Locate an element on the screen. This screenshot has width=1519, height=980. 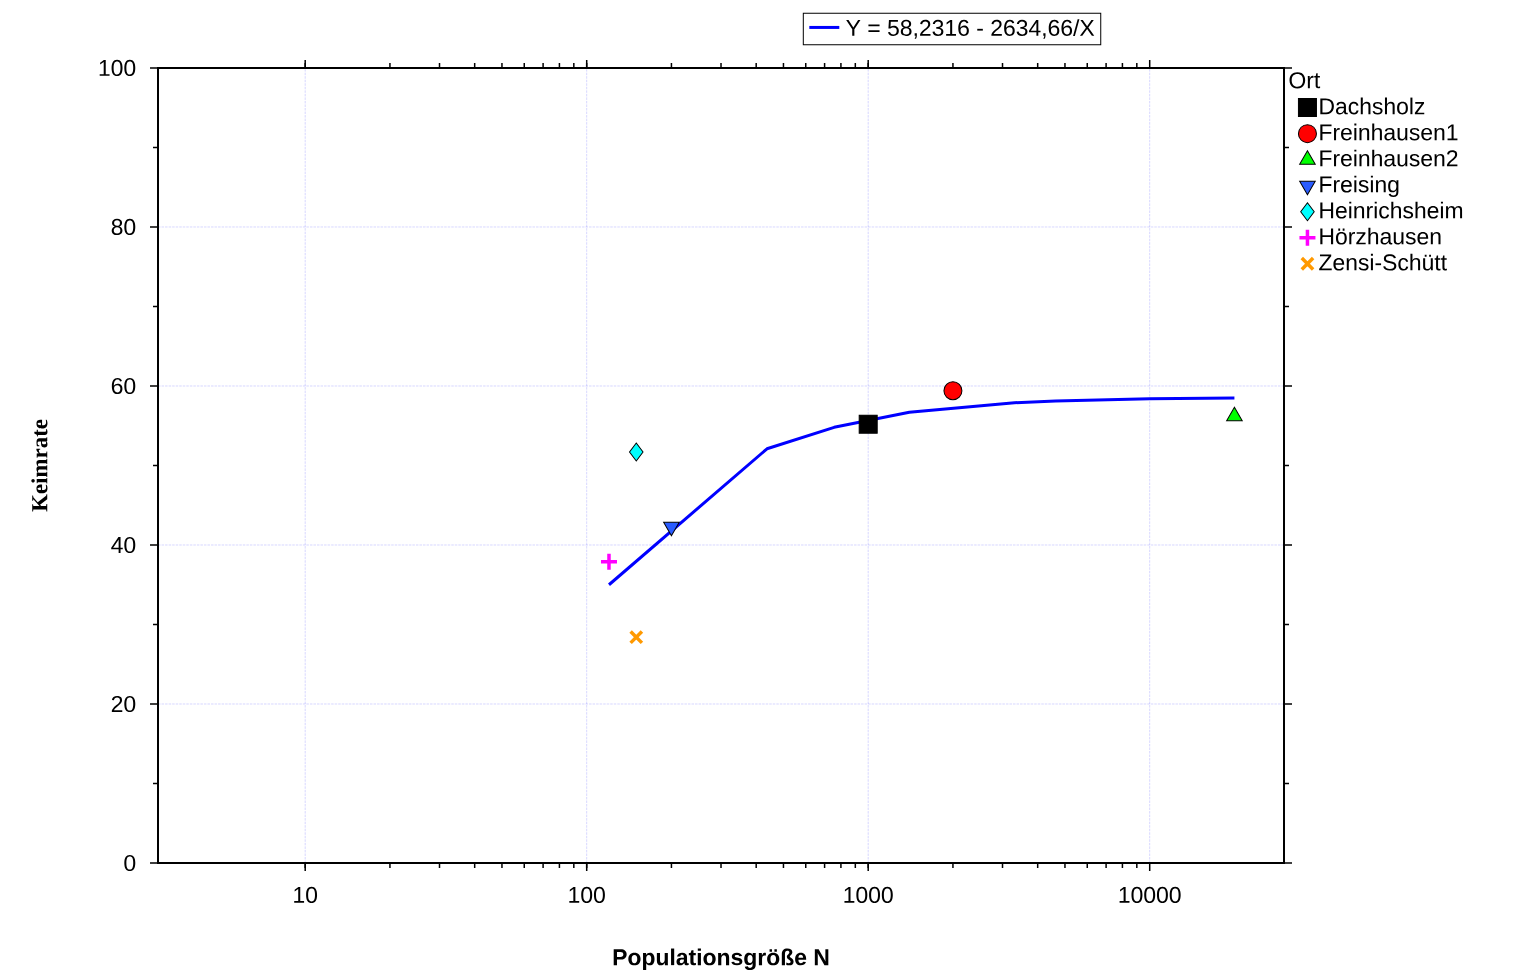
y-tick-label: 60 is located at coordinates (123, 386).